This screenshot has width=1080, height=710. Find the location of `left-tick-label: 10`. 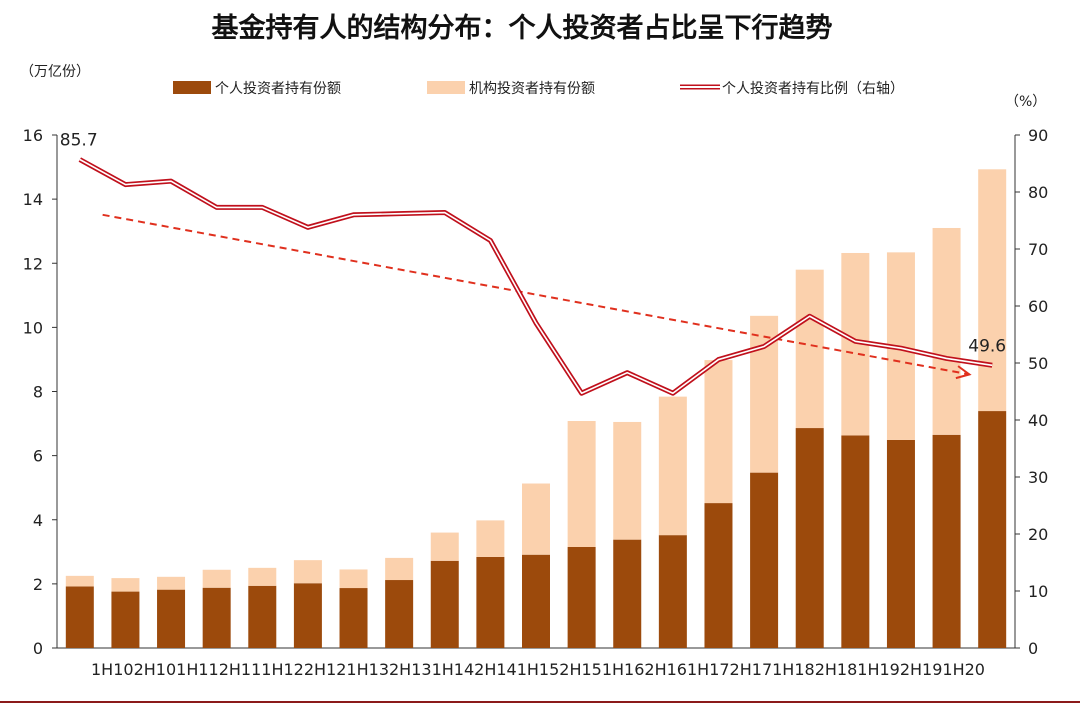

left-tick-label: 10 is located at coordinates (33, 327).